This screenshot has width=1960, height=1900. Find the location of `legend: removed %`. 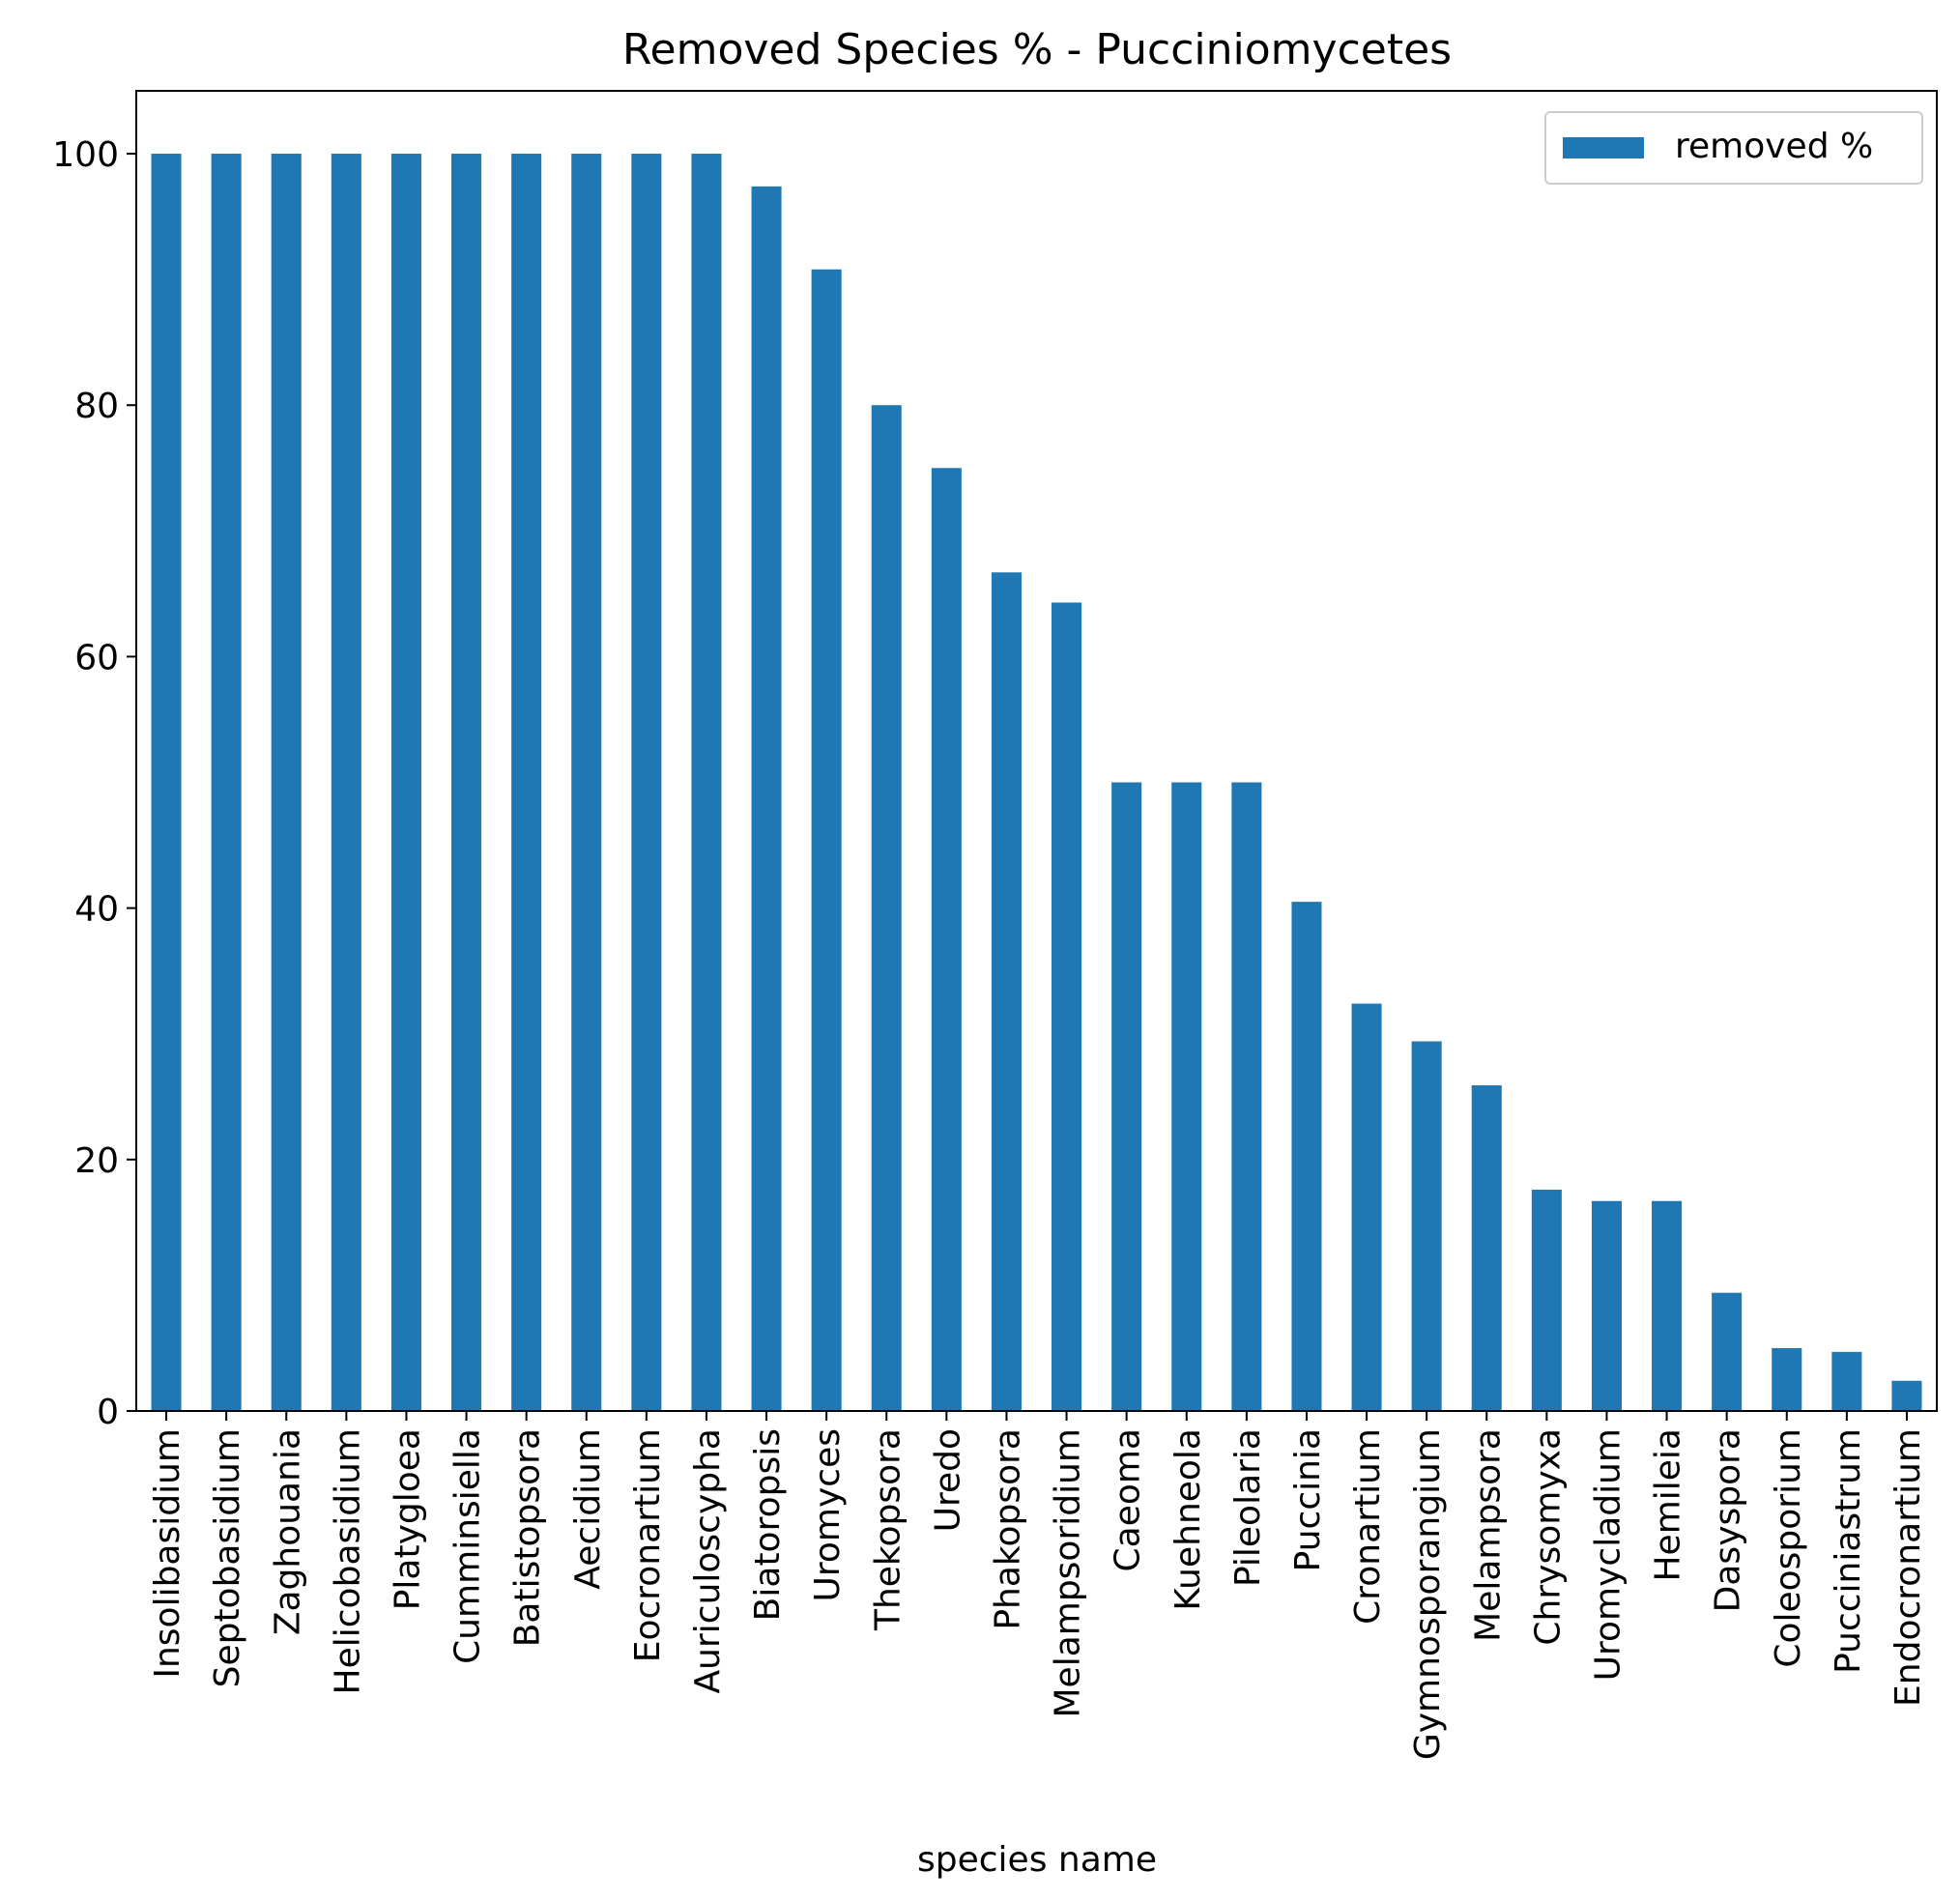

legend: removed % is located at coordinates (1734, 148).